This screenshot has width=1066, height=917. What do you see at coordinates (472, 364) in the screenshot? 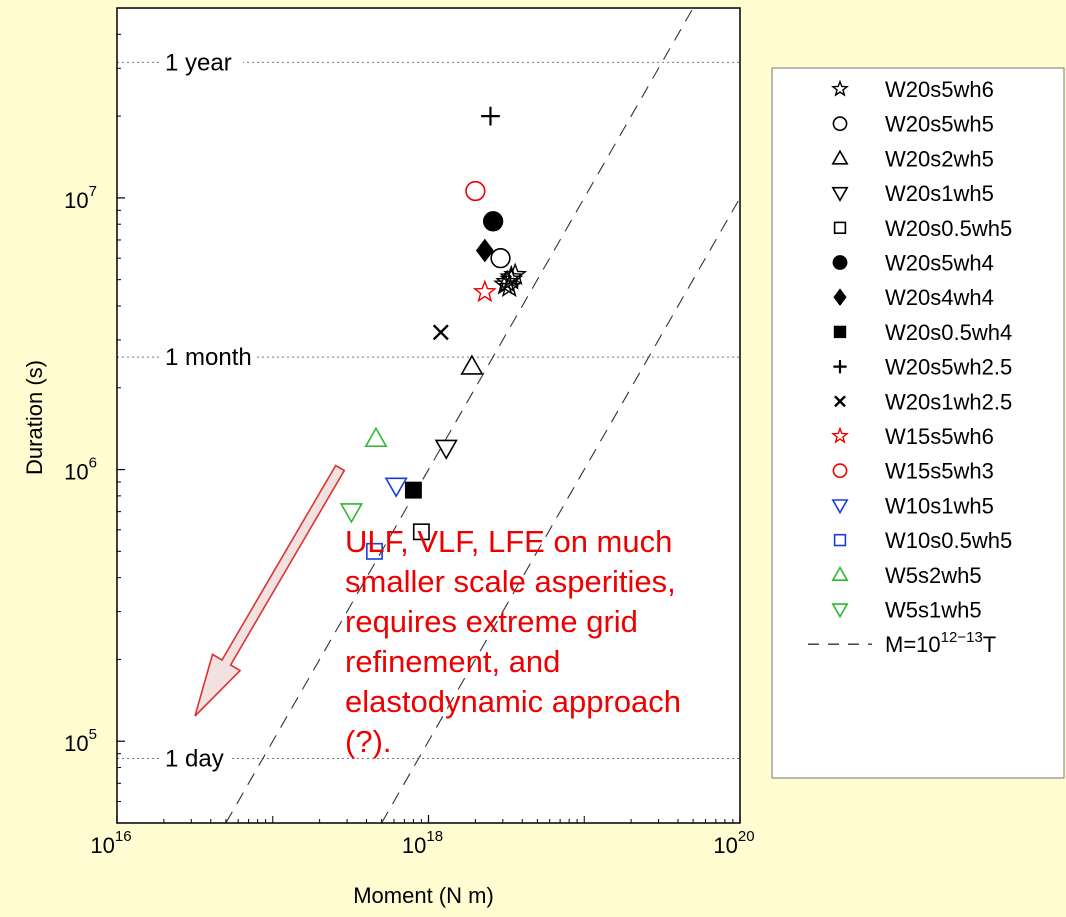
I see `point-w20s2wh5` at bounding box center [472, 364].